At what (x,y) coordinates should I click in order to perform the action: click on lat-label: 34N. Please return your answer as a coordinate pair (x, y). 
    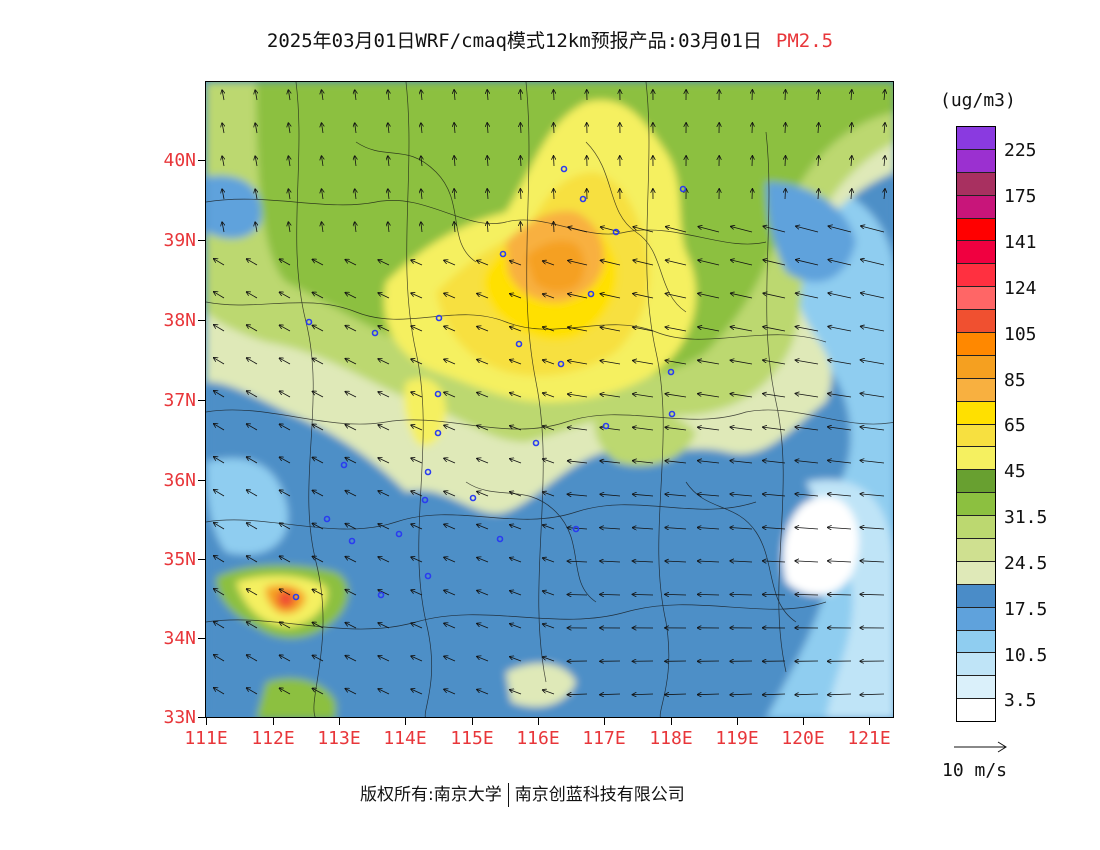
    Looking at the image, I should click on (179, 638).